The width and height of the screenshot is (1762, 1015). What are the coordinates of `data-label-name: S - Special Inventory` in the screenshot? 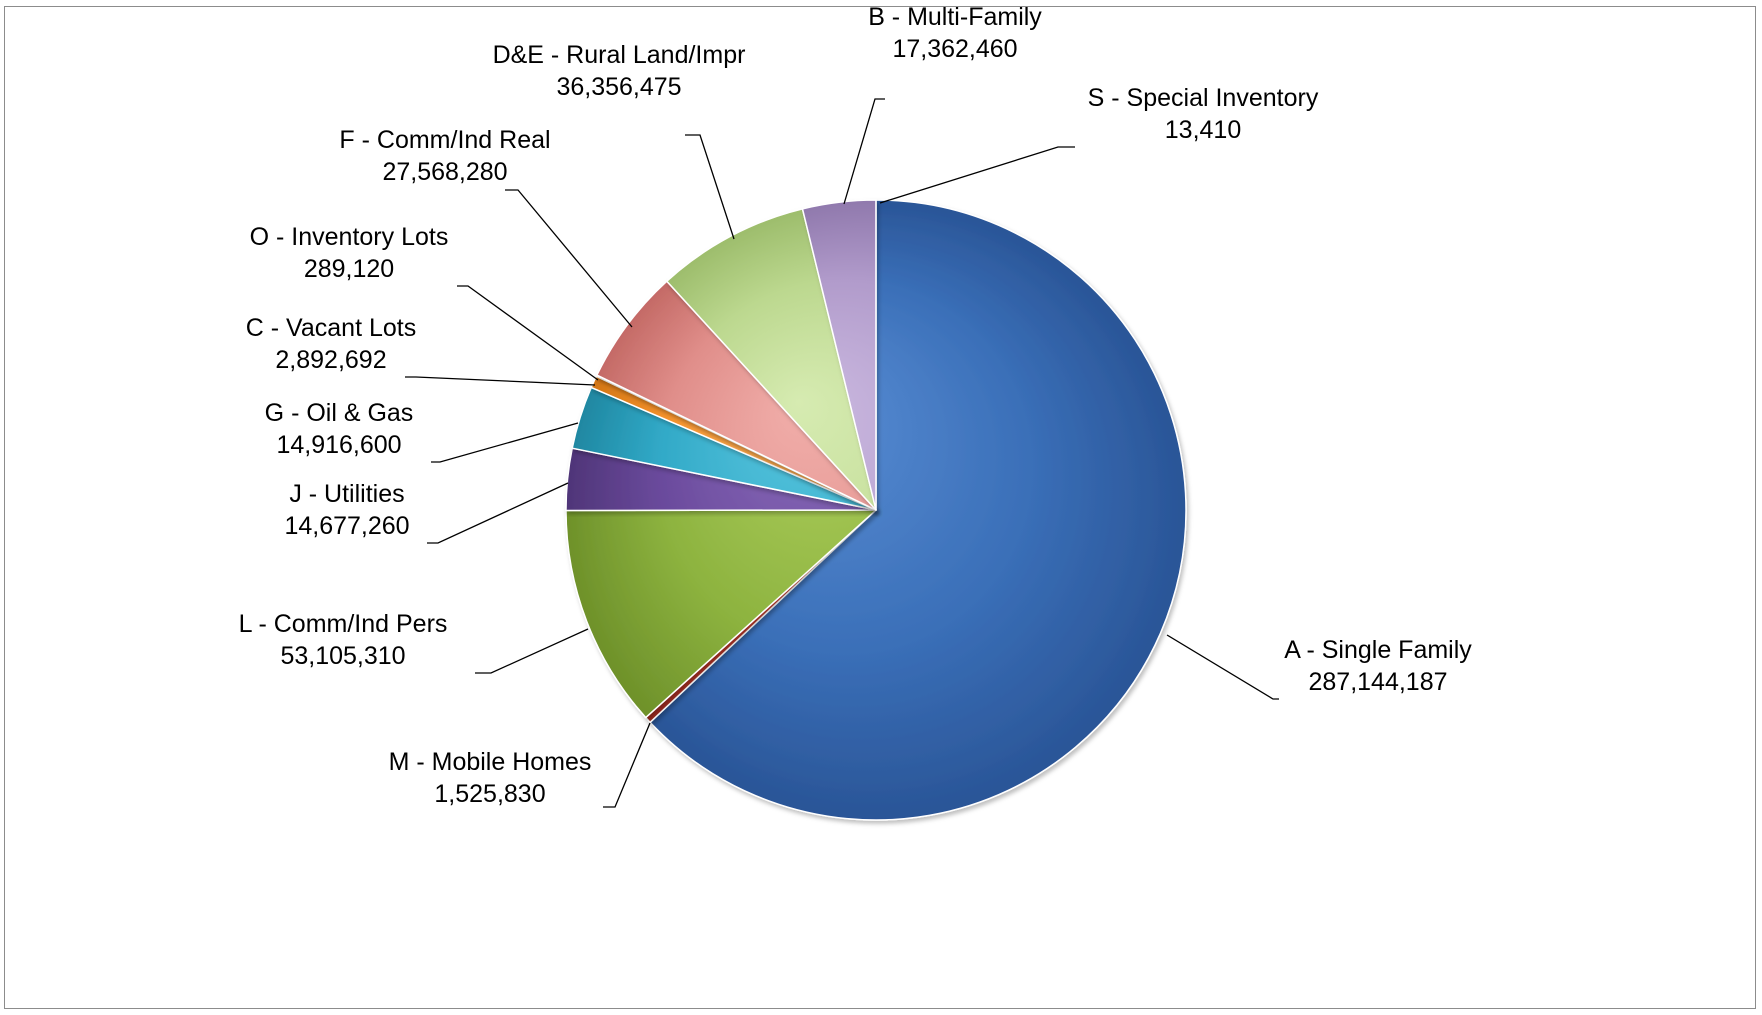 It's located at (1203, 98).